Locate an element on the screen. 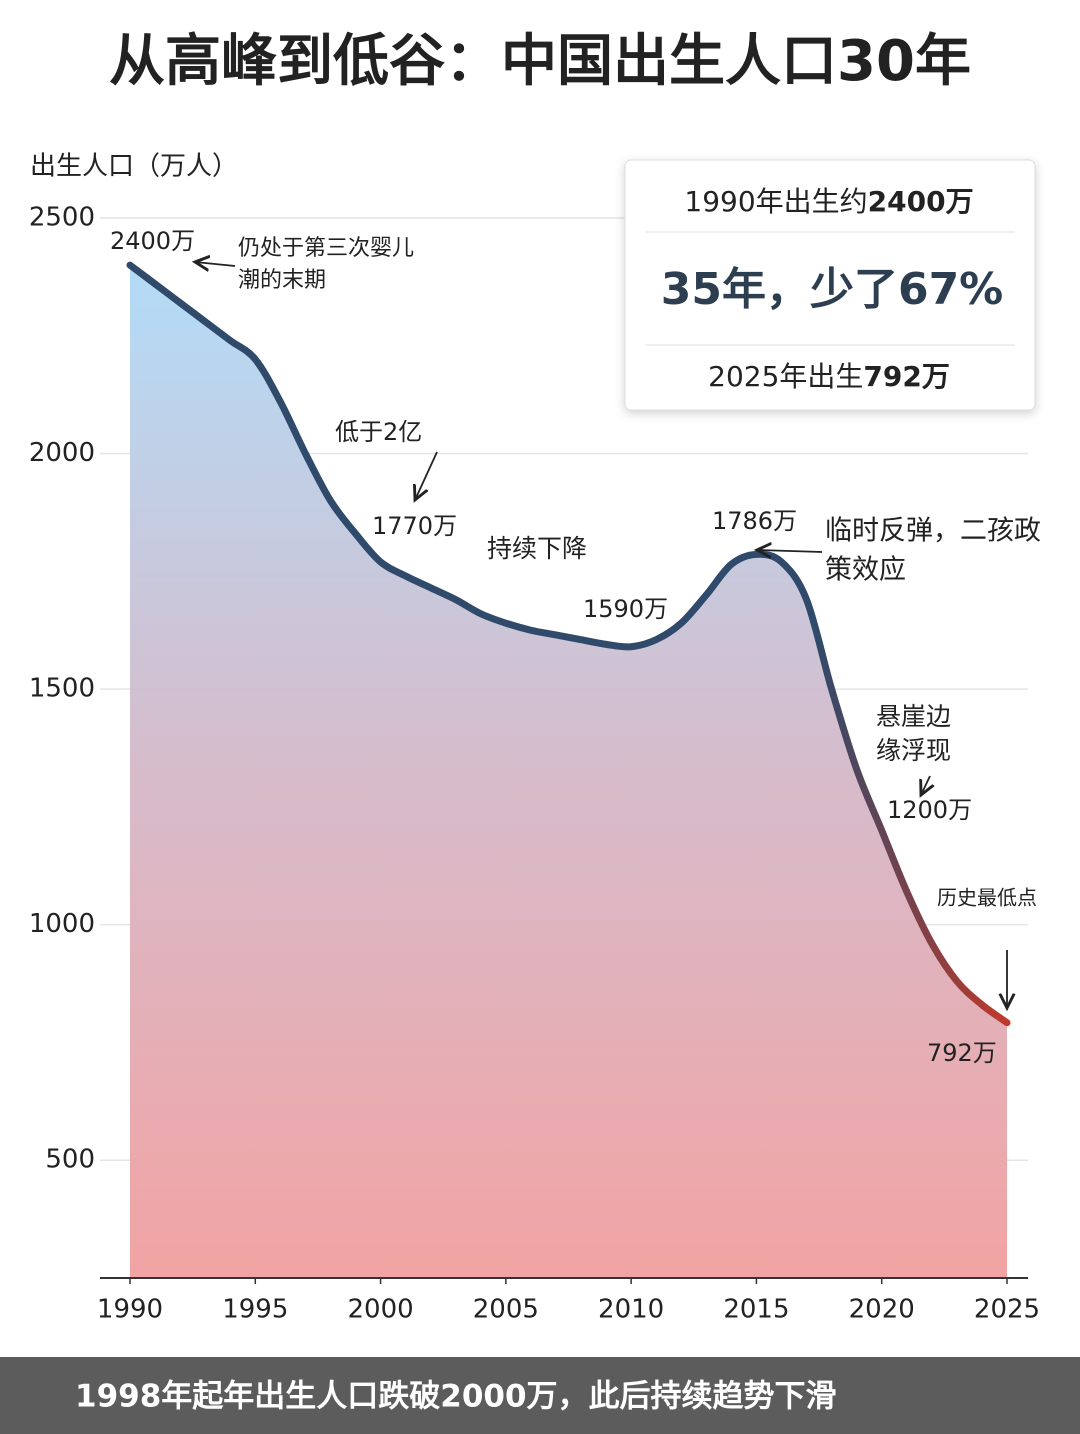 Image resolution: width=1080 pixels, height=1434 pixels. x-tick-label: 1990 is located at coordinates (130, 1310).